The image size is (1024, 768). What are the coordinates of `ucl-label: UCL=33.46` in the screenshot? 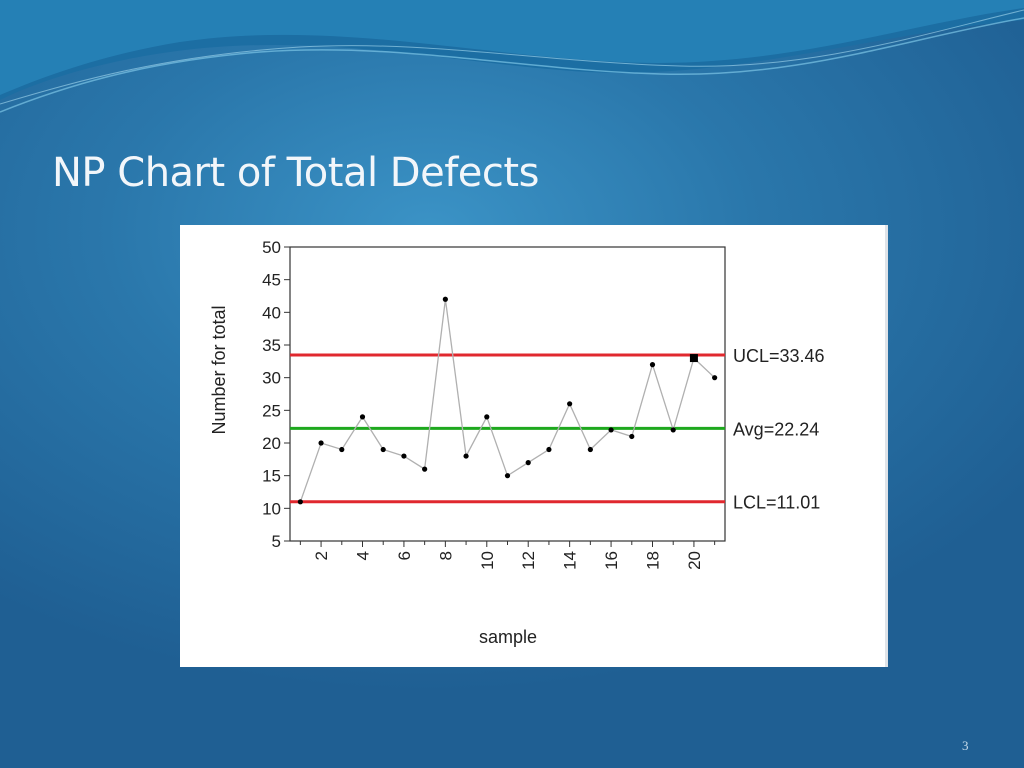 It's located at (779, 356).